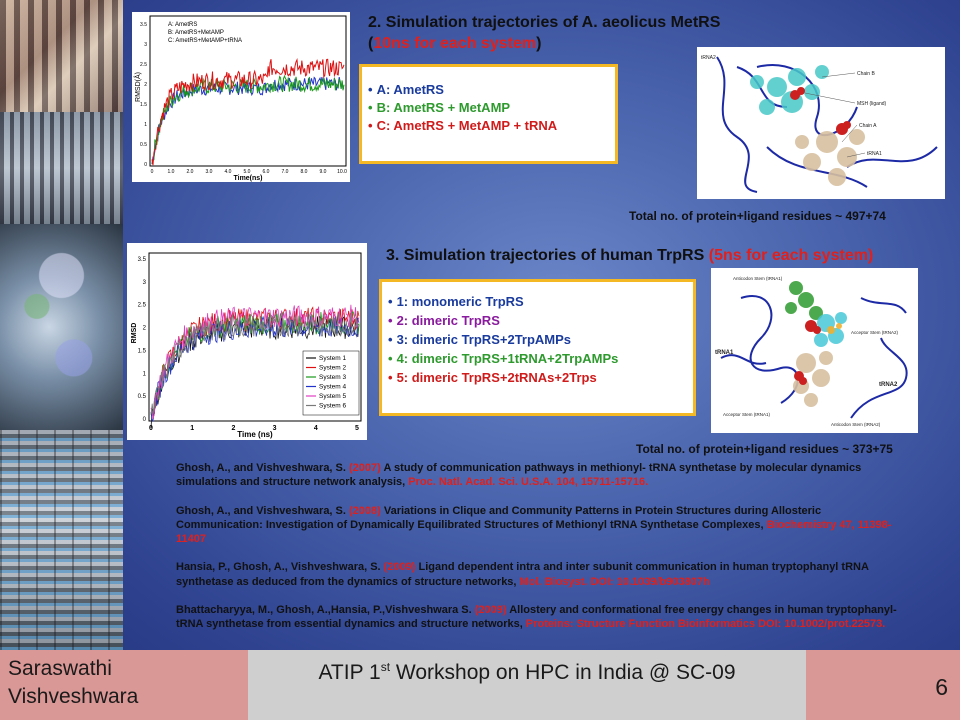 Image resolution: width=960 pixels, height=720 pixels. I want to click on metrs-structure-image: tRNA2 Chain B MSH (ligand) Chain A tRNA1, so click(821, 123).